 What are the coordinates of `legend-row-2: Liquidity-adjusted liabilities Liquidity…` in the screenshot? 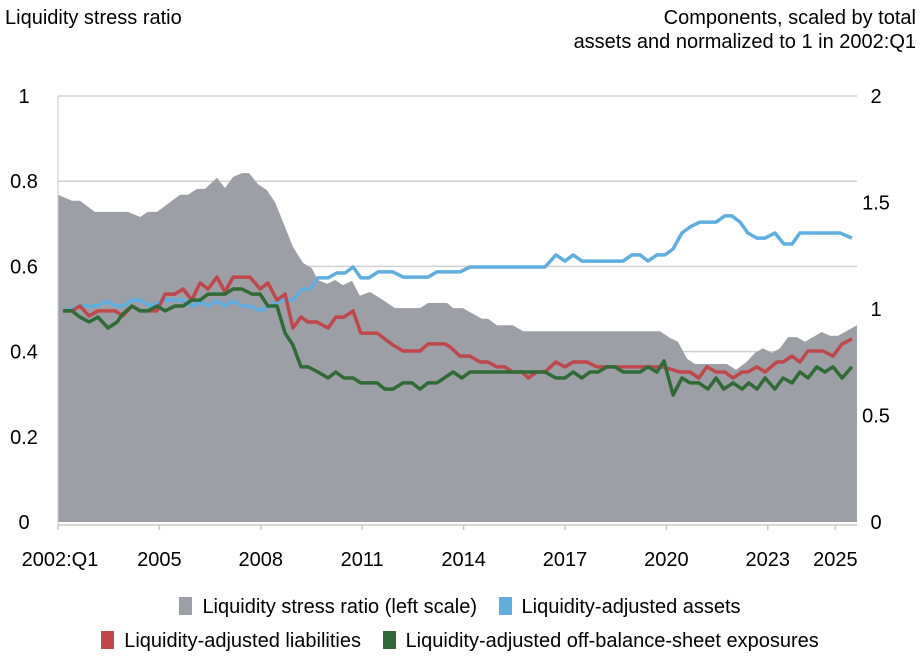 It's located at (460, 641).